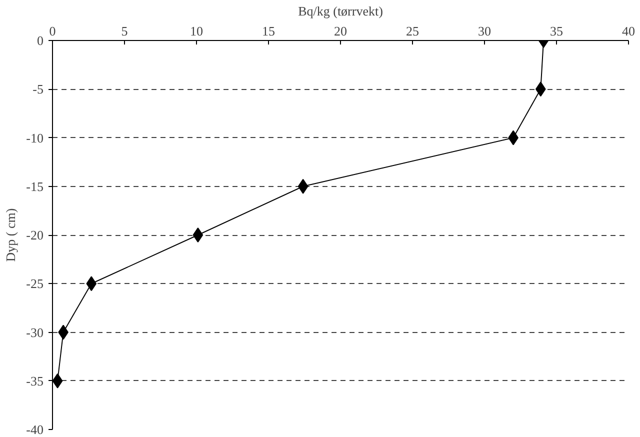 The height and width of the screenshot is (437, 640). Describe the element at coordinates (35, 186) in the screenshot. I see `y-tick-label: -15` at that location.